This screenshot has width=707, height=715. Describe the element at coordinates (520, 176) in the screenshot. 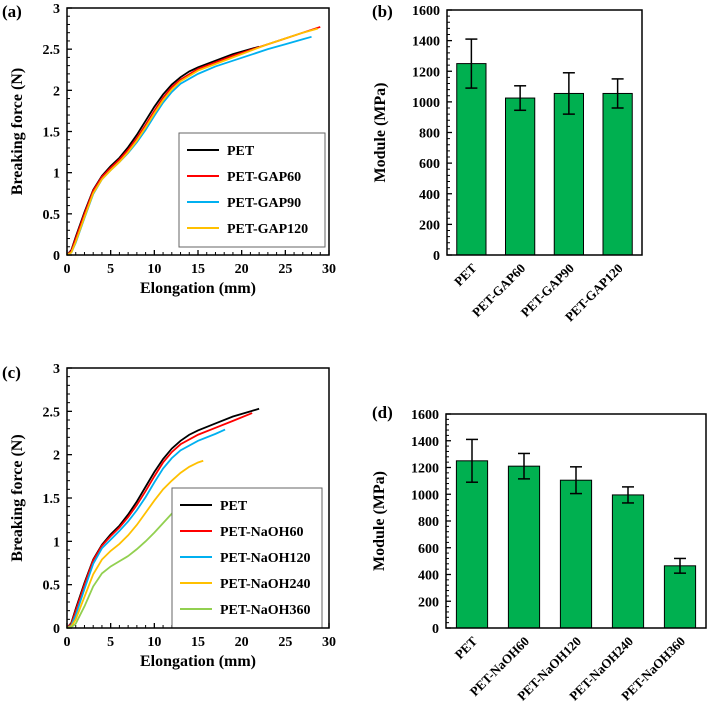

I see `bar-pet-gap60` at that location.